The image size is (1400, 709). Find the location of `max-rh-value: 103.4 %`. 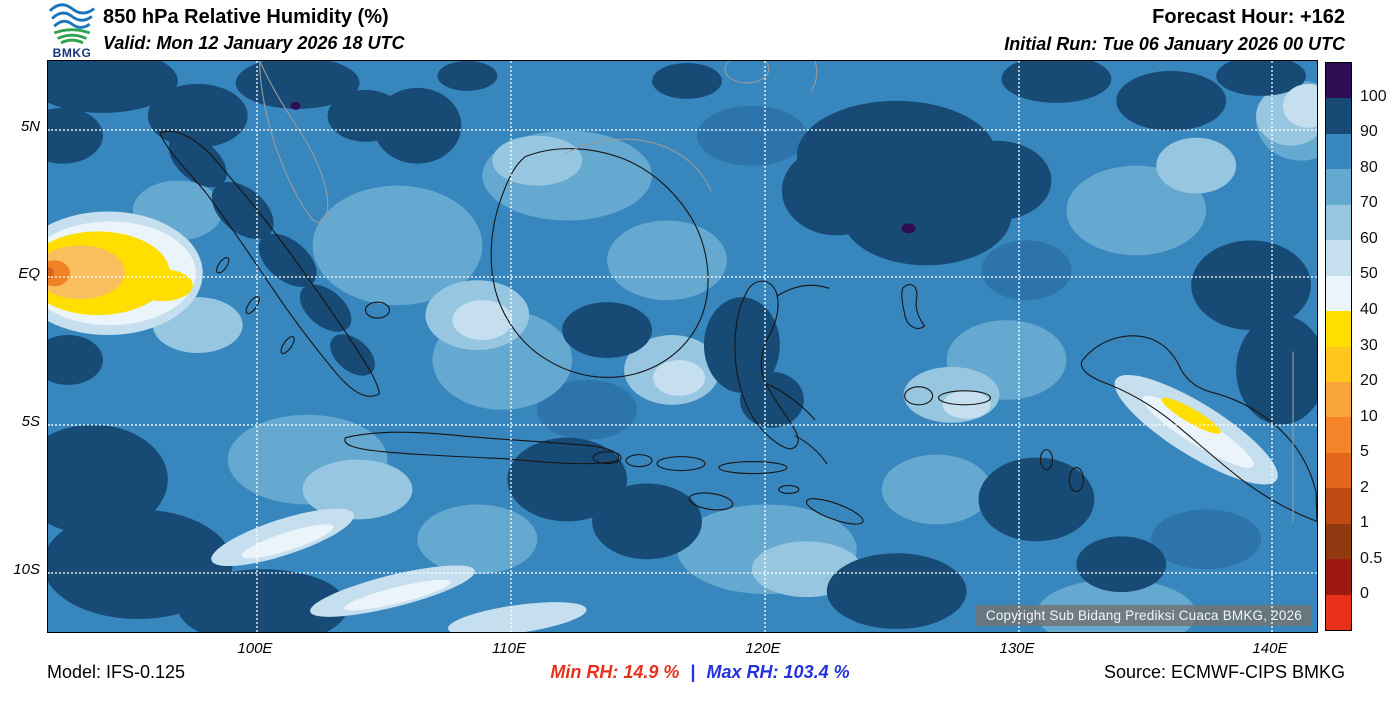

max-rh-value: 103.4 % is located at coordinates (816, 672).